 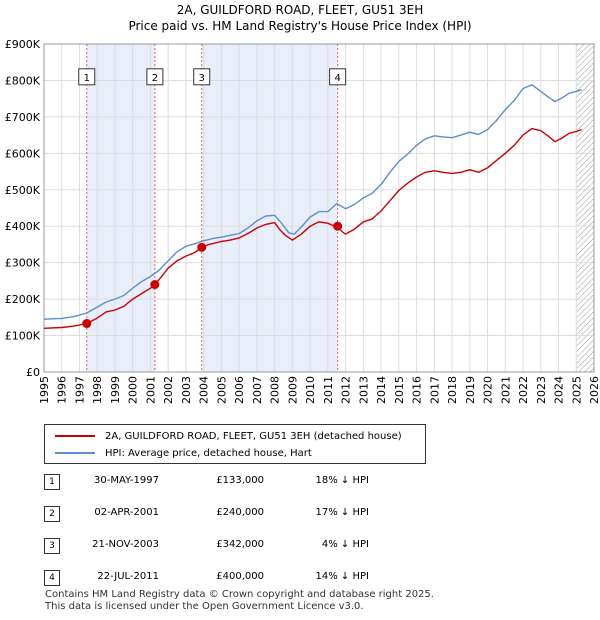 I want to click on sale-marker-label: 4, so click(x=337, y=78).